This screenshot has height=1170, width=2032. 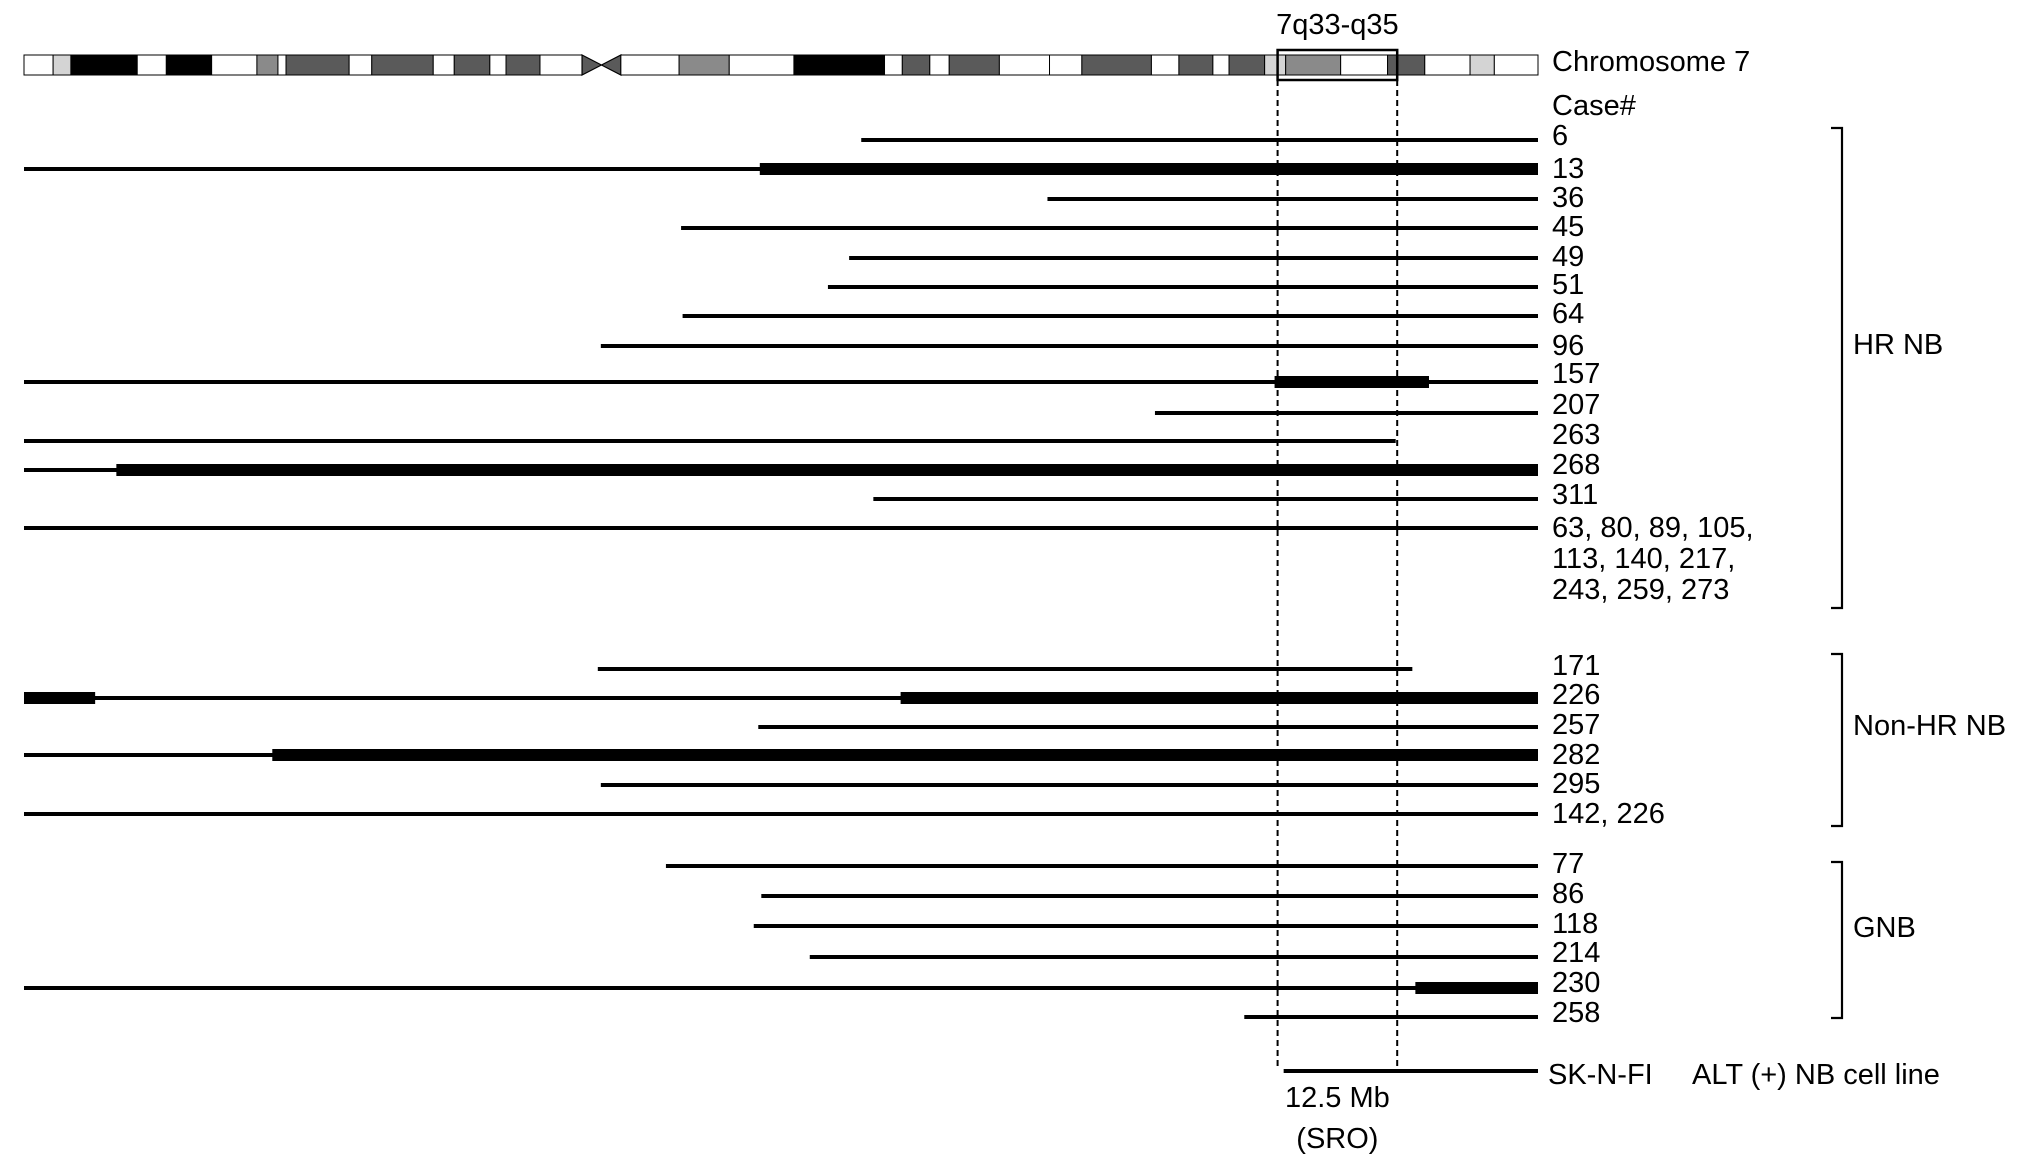 I want to click on case-row: 268, so click(x=812, y=465).